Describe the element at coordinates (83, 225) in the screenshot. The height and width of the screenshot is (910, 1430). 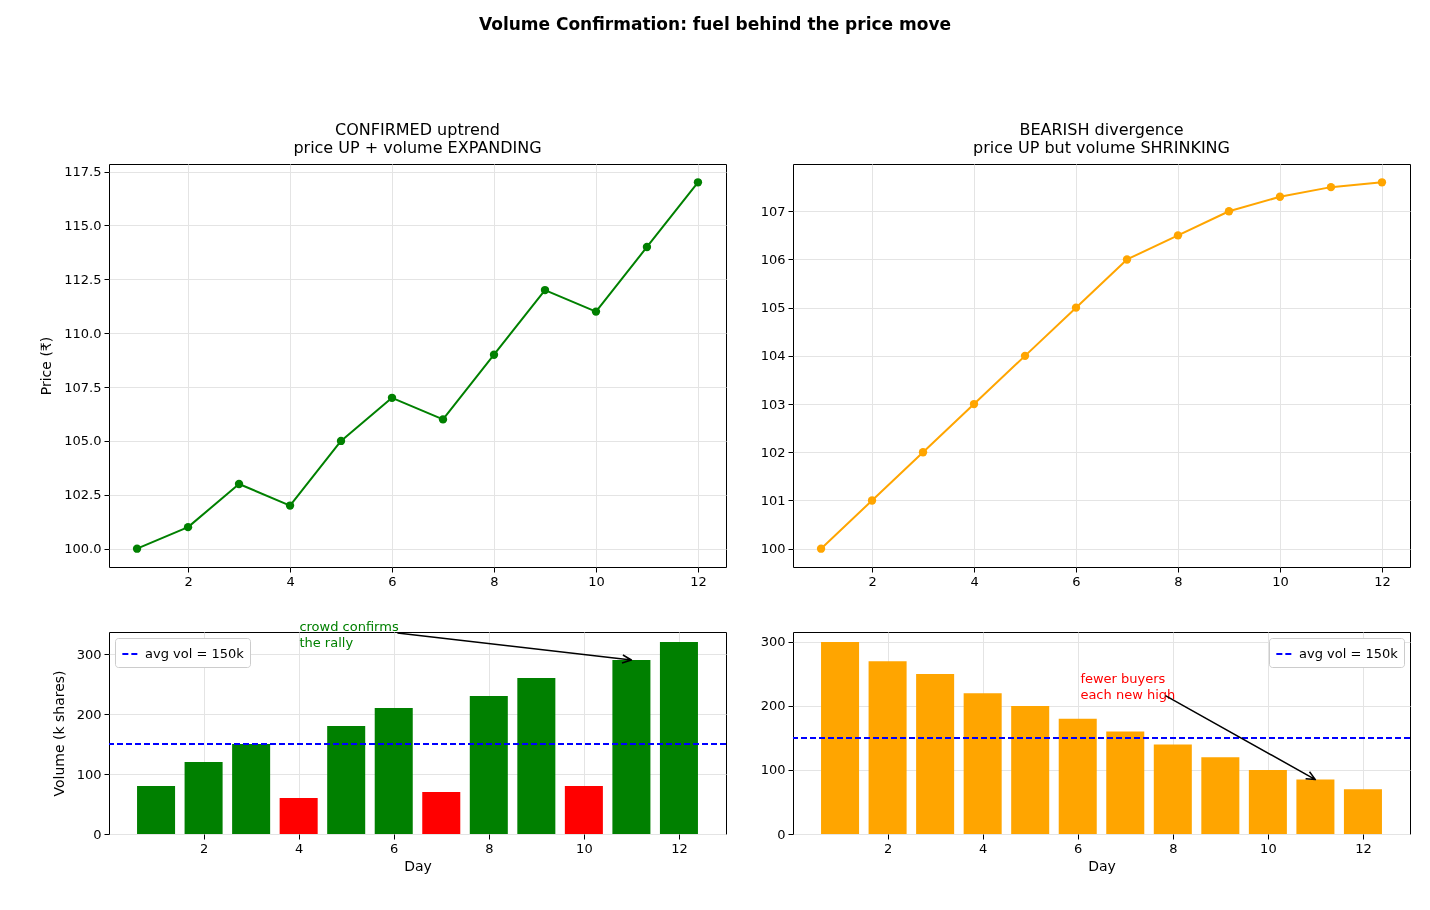
I see `y-tick-label: 115.0` at that location.